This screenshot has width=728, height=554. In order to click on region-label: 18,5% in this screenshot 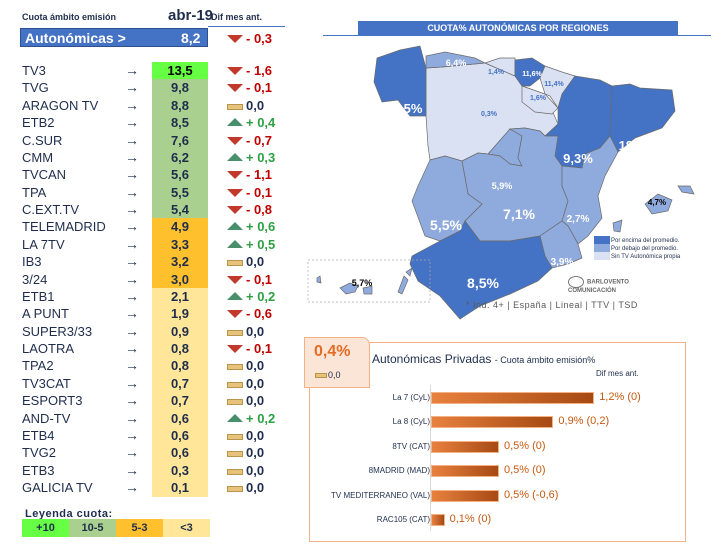, I will do `click(637, 145)`.